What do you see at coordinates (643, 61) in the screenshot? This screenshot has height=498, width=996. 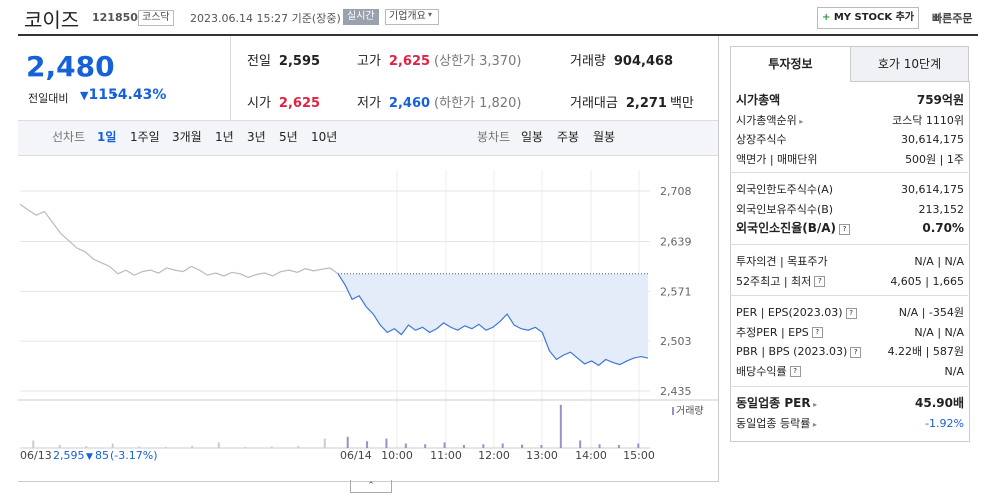 I see `summary-value: 904,468` at bounding box center [643, 61].